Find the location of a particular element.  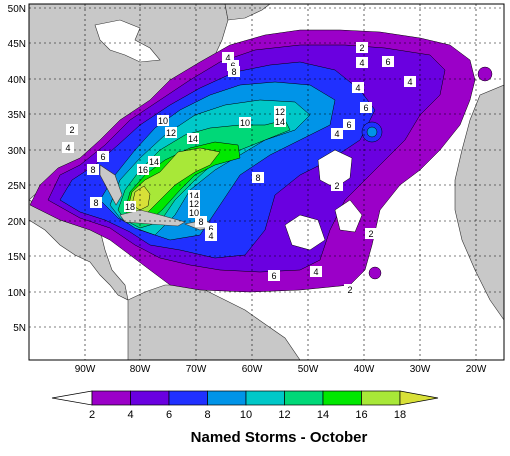

legend-tick-label: 8 is located at coordinates (207, 415).